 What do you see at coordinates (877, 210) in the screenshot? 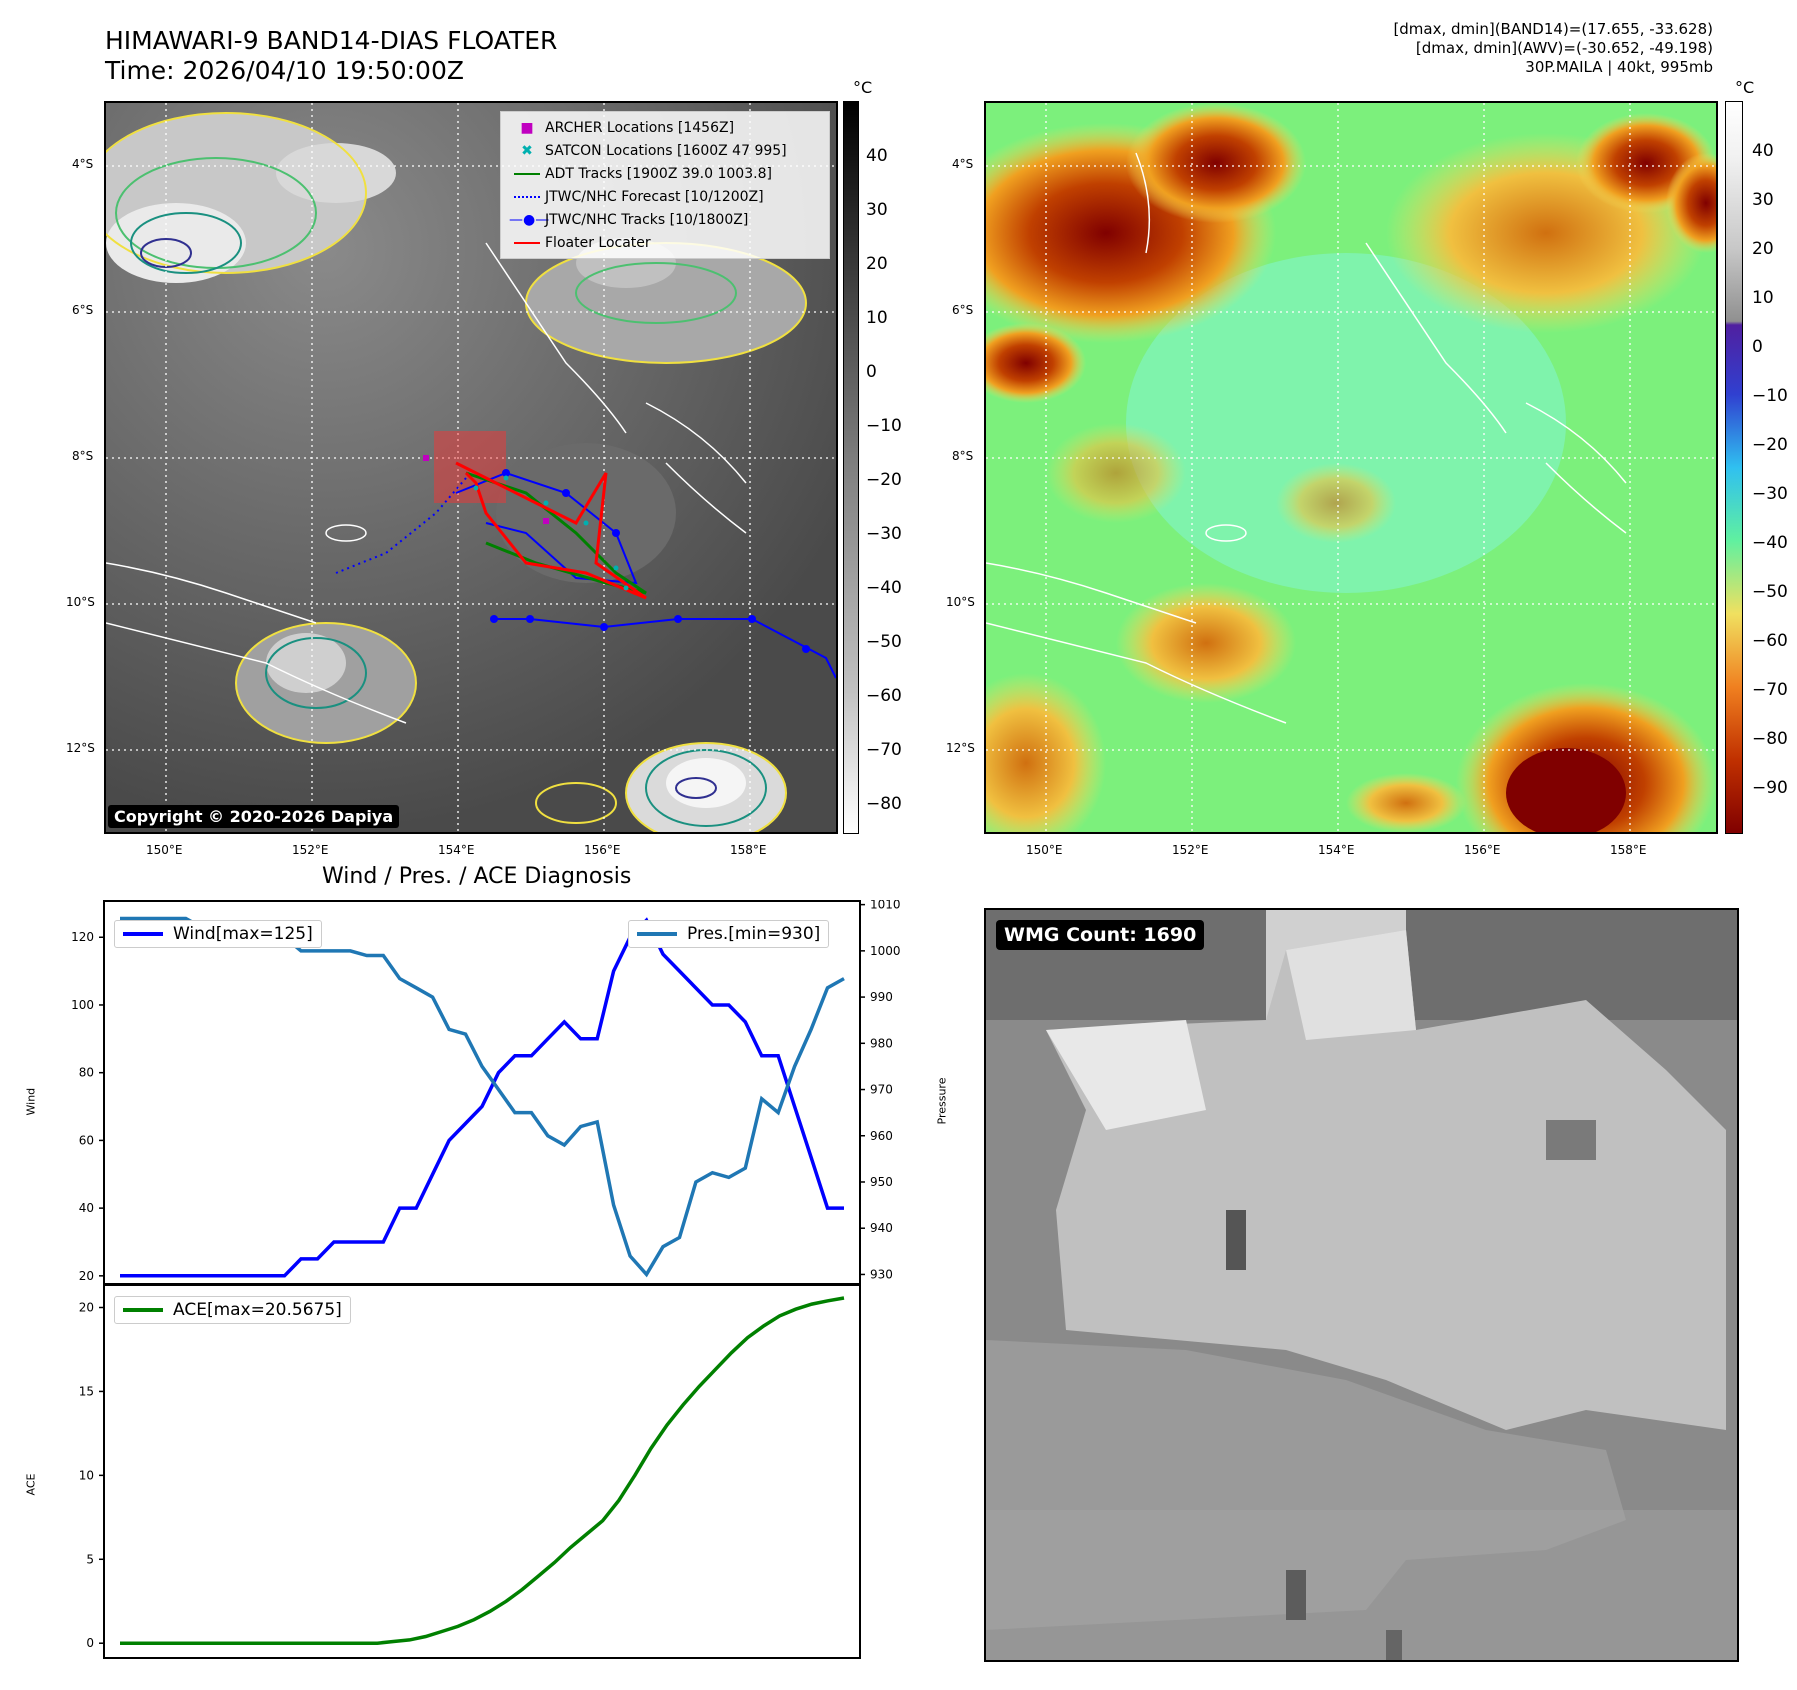
I see `cbar1-tick: 30` at bounding box center [877, 210].